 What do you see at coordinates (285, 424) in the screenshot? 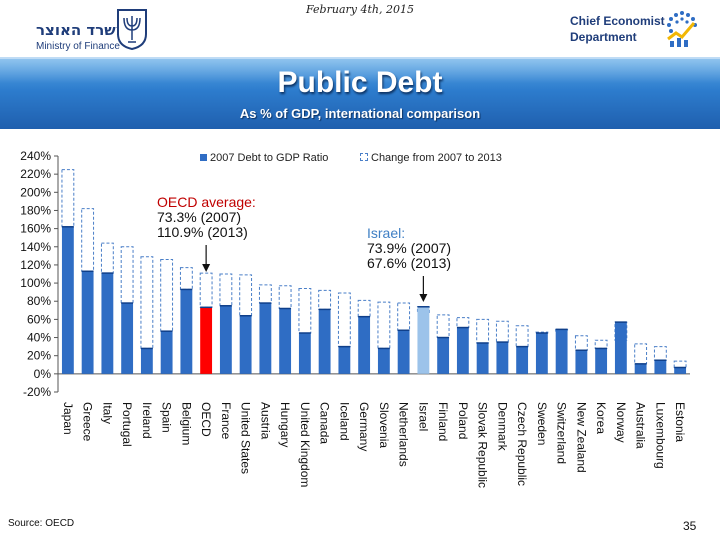
I see `x-tick-label: Hungary` at bounding box center [285, 424].